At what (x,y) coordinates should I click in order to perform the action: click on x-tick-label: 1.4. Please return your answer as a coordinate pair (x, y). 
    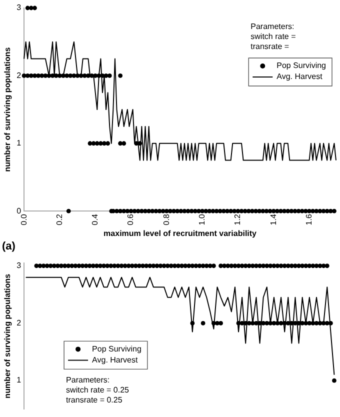
    Looking at the image, I should click on (273, 220).